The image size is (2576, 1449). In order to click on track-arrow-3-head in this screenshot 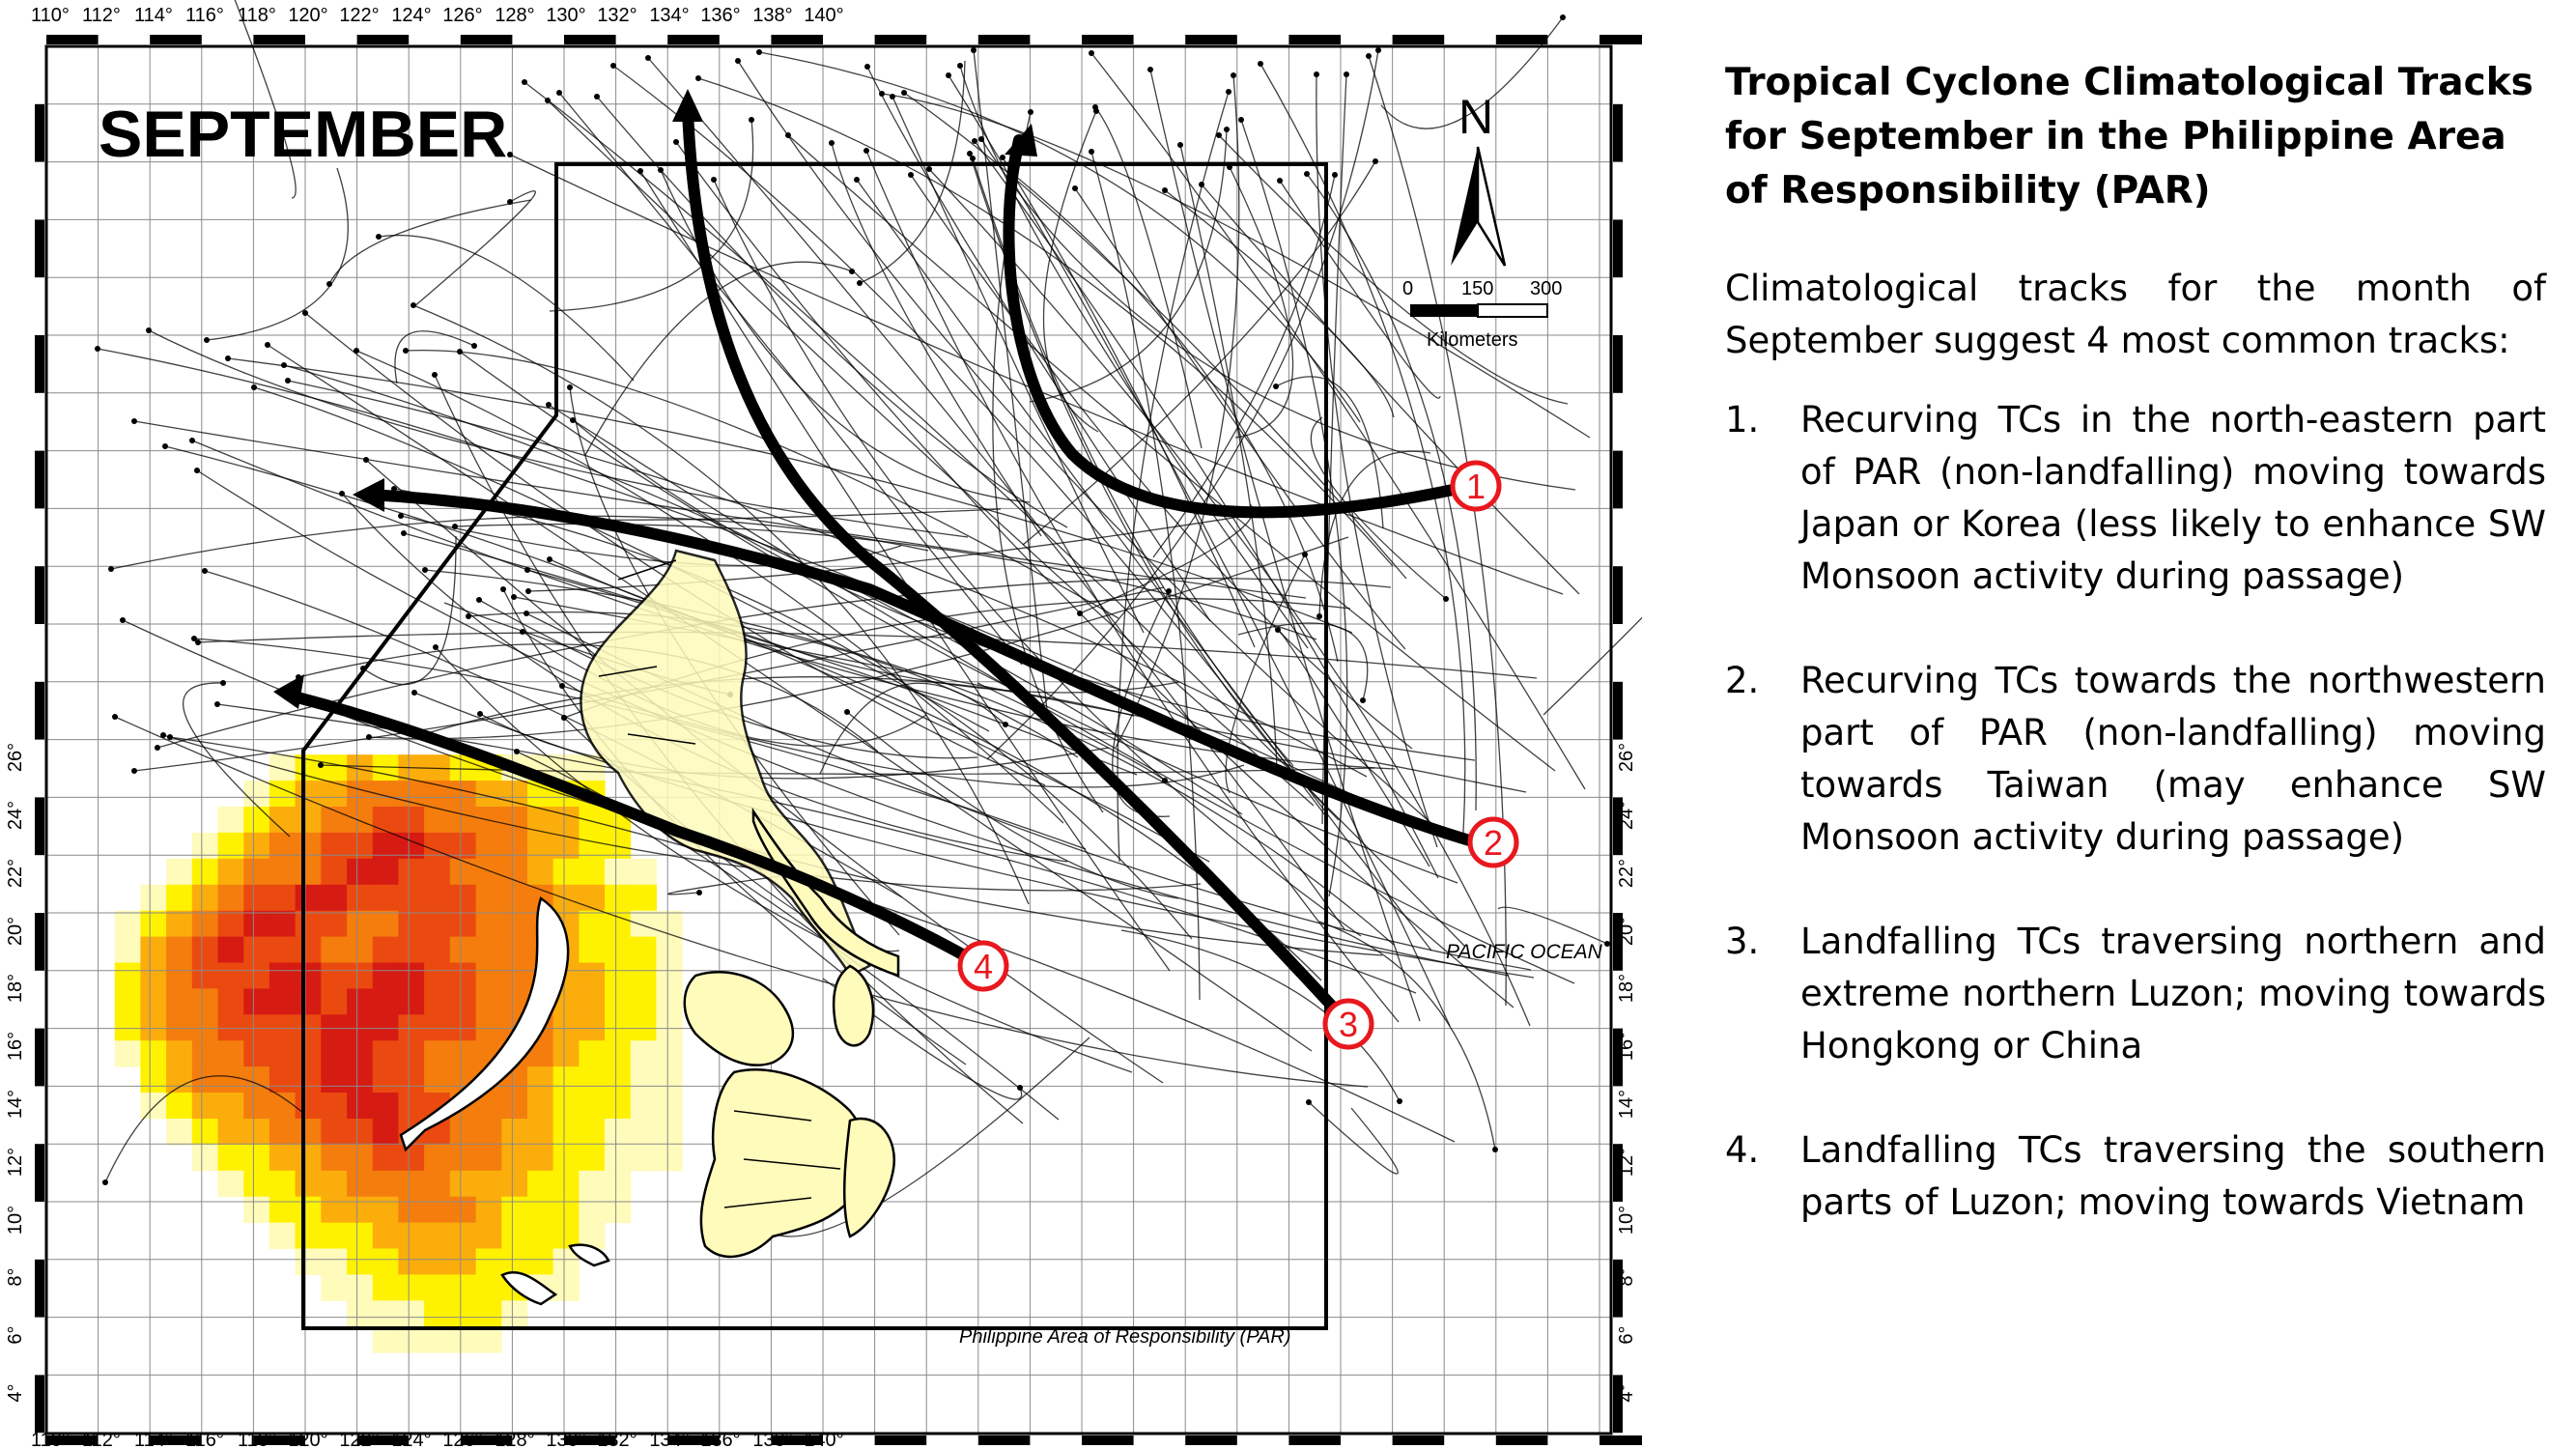, I will do `click(687, 105)`.